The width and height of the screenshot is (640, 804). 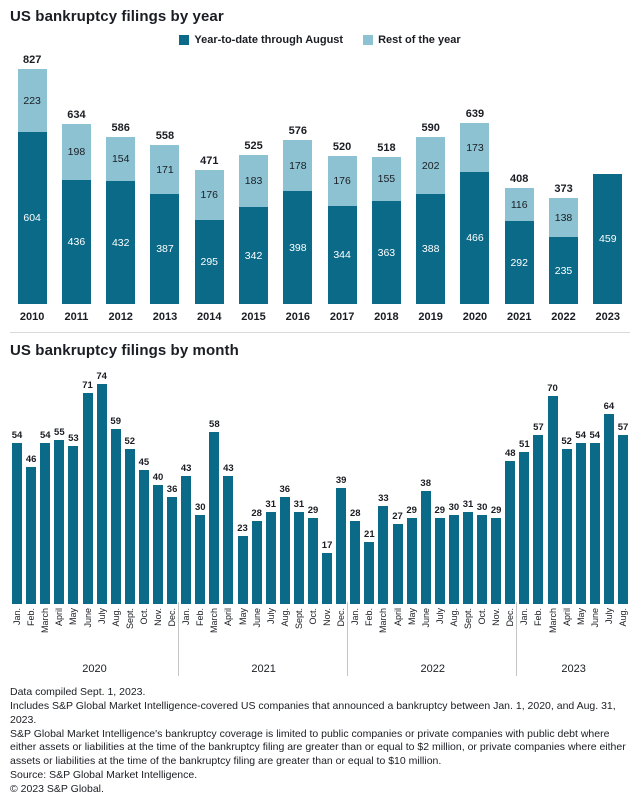 What do you see at coordinates (73, 546) in the screenshot?
I see `month-column: 53 May` at bounding box center [73, 546].